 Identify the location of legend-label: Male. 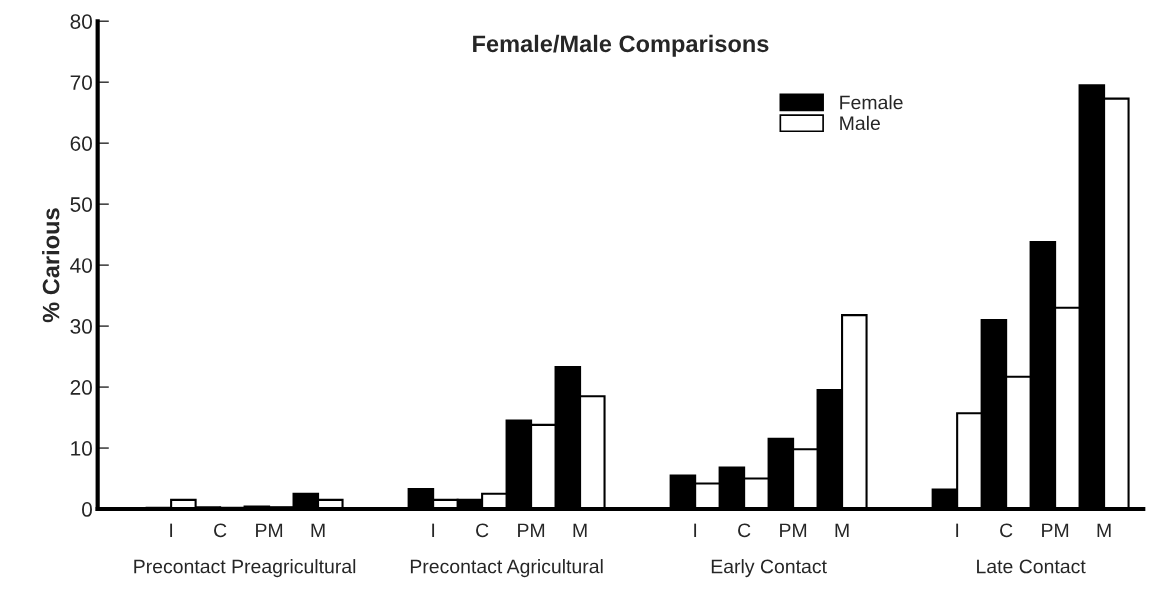
(860, 123).